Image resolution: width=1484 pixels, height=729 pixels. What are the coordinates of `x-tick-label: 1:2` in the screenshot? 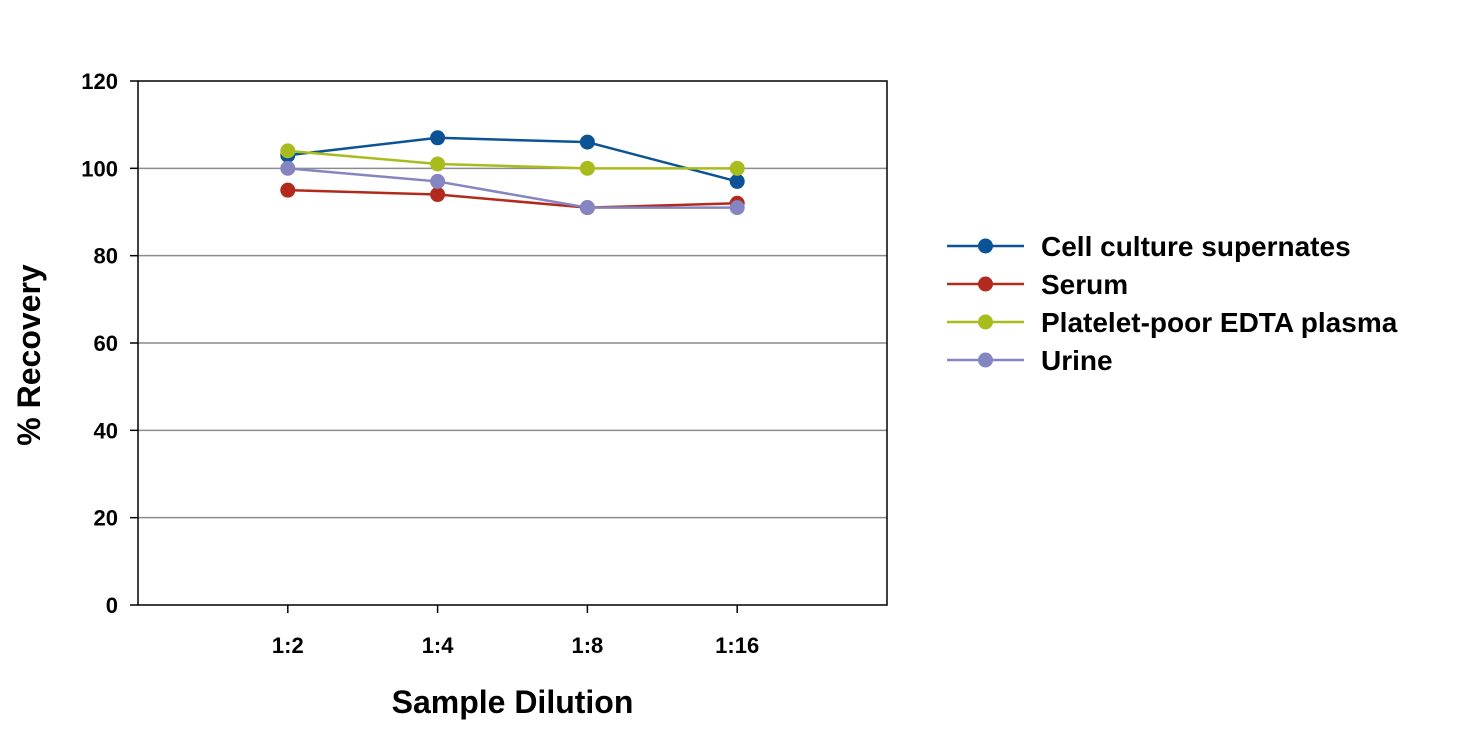 It's located at (288, 645).